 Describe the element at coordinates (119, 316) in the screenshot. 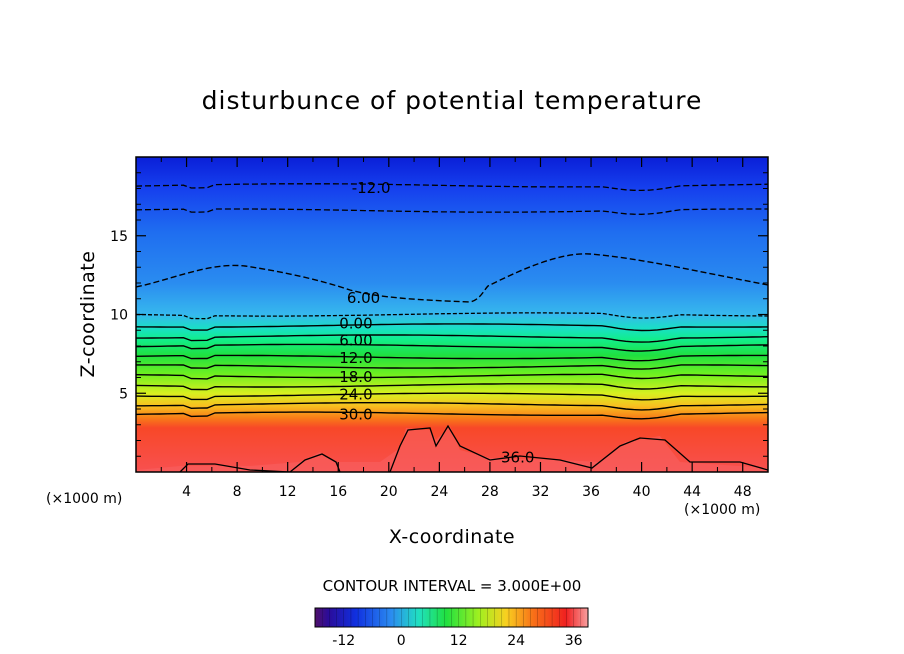

I see `y-tick-label: 10` at that location.